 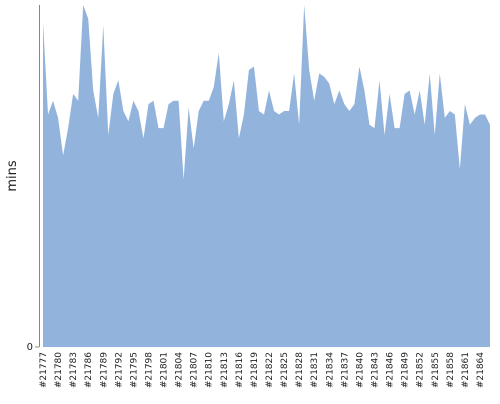 I want to click on x-tick-label: #21843, so click(x=375, y=370).